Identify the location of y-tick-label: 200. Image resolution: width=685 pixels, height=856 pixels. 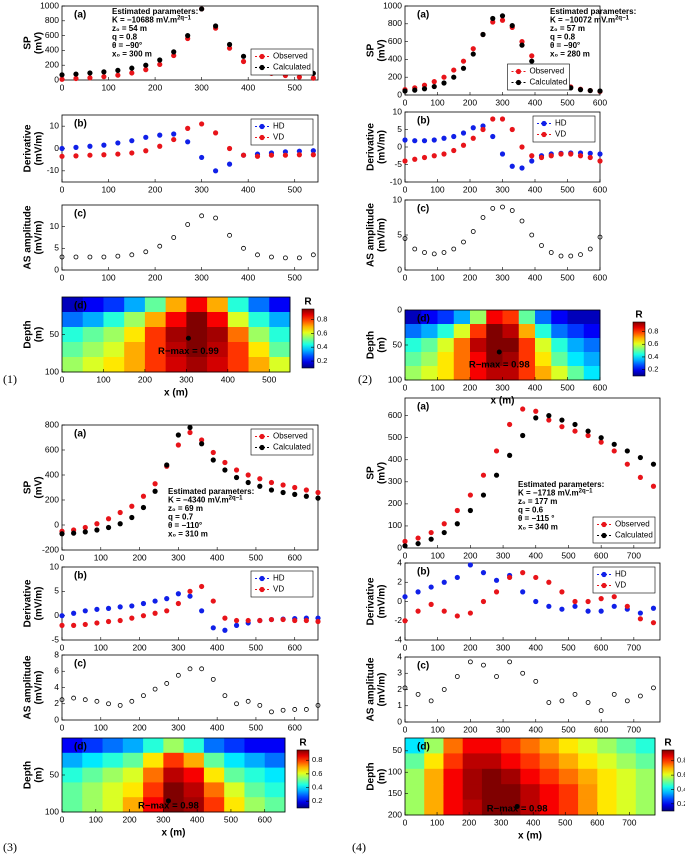
(395, 76).